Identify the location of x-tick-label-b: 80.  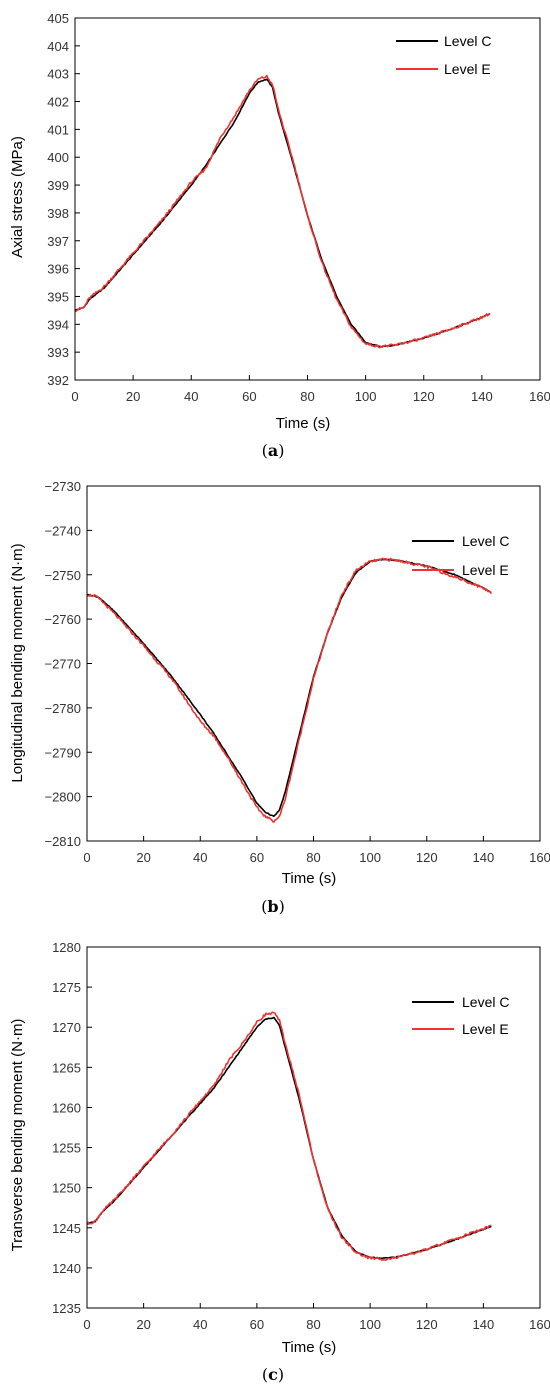
(313, 857).